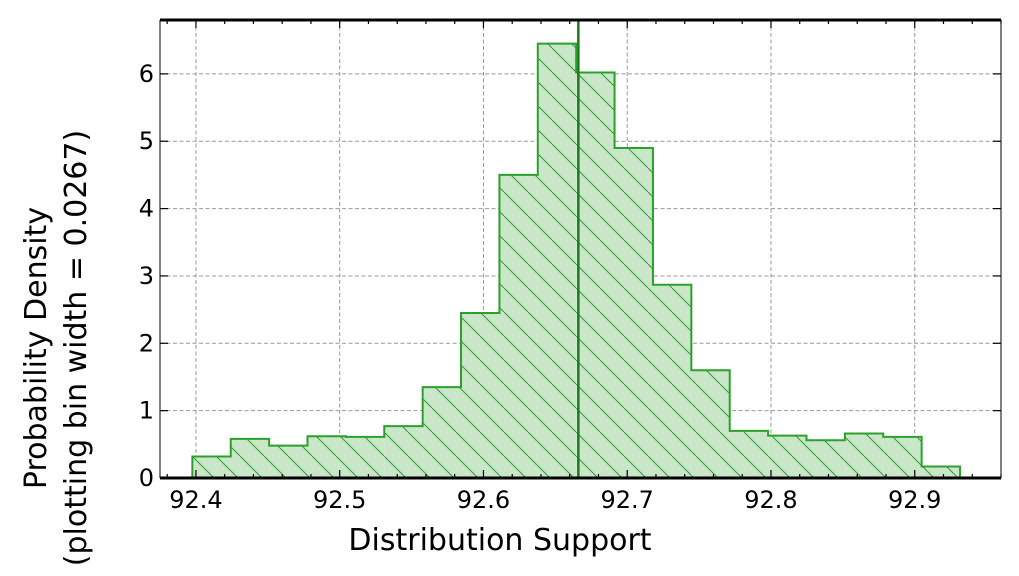 This screenshot has height=576, width=1019. I want to click on x-tick-labels: 92.4 92.5 92.6 92.7 92.8 92.9, so click(555, 500).